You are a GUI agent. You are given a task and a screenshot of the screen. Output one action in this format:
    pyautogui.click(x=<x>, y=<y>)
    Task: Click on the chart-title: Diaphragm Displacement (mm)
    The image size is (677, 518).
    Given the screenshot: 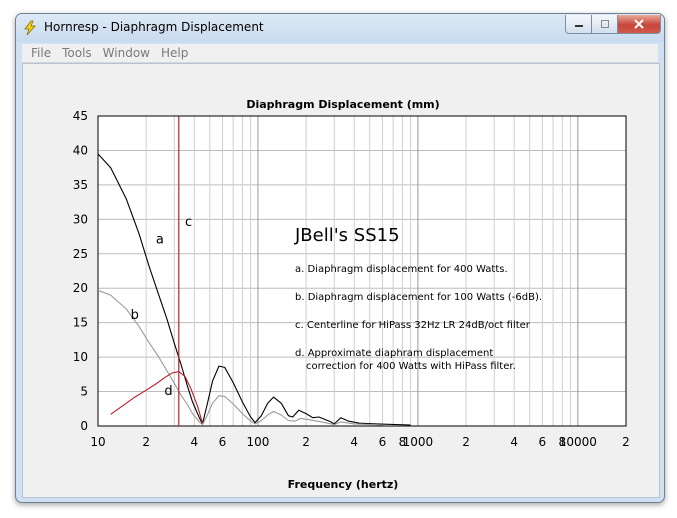 What is the action you would take?
    pyautogui.click(x=342, y=104)
    